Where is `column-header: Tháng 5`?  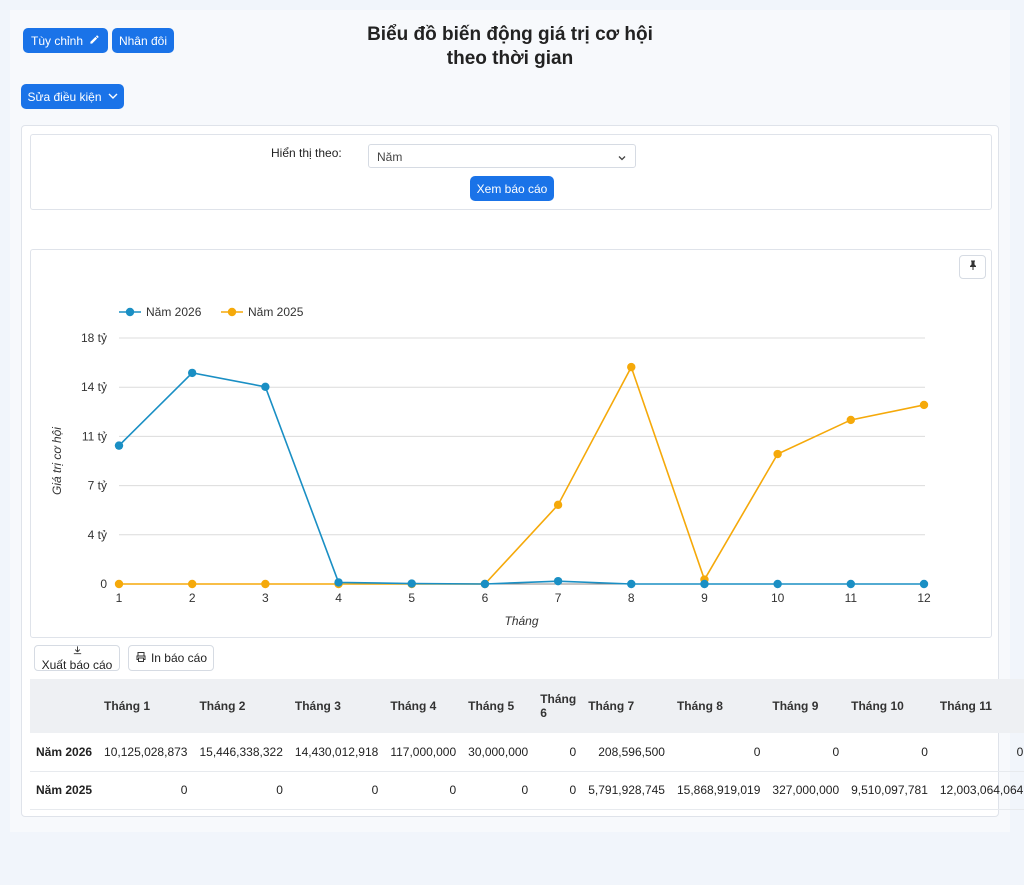 column-header: Tháng 5 is located at coordinates (491, 706).